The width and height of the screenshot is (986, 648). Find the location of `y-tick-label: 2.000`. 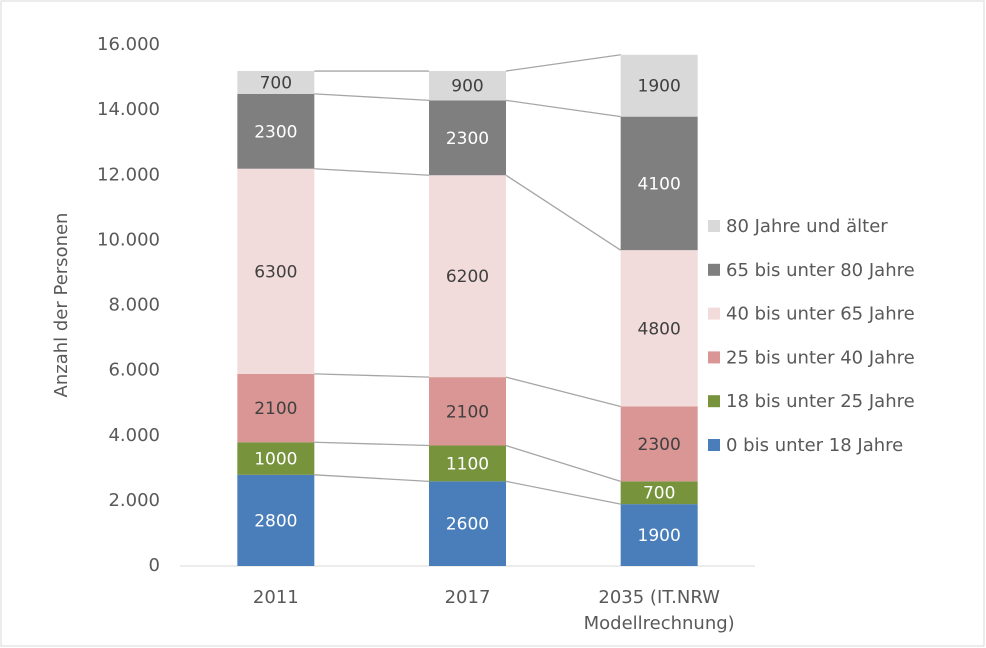

y-tick-label: 2.000 is located at coordinates (134, 500).